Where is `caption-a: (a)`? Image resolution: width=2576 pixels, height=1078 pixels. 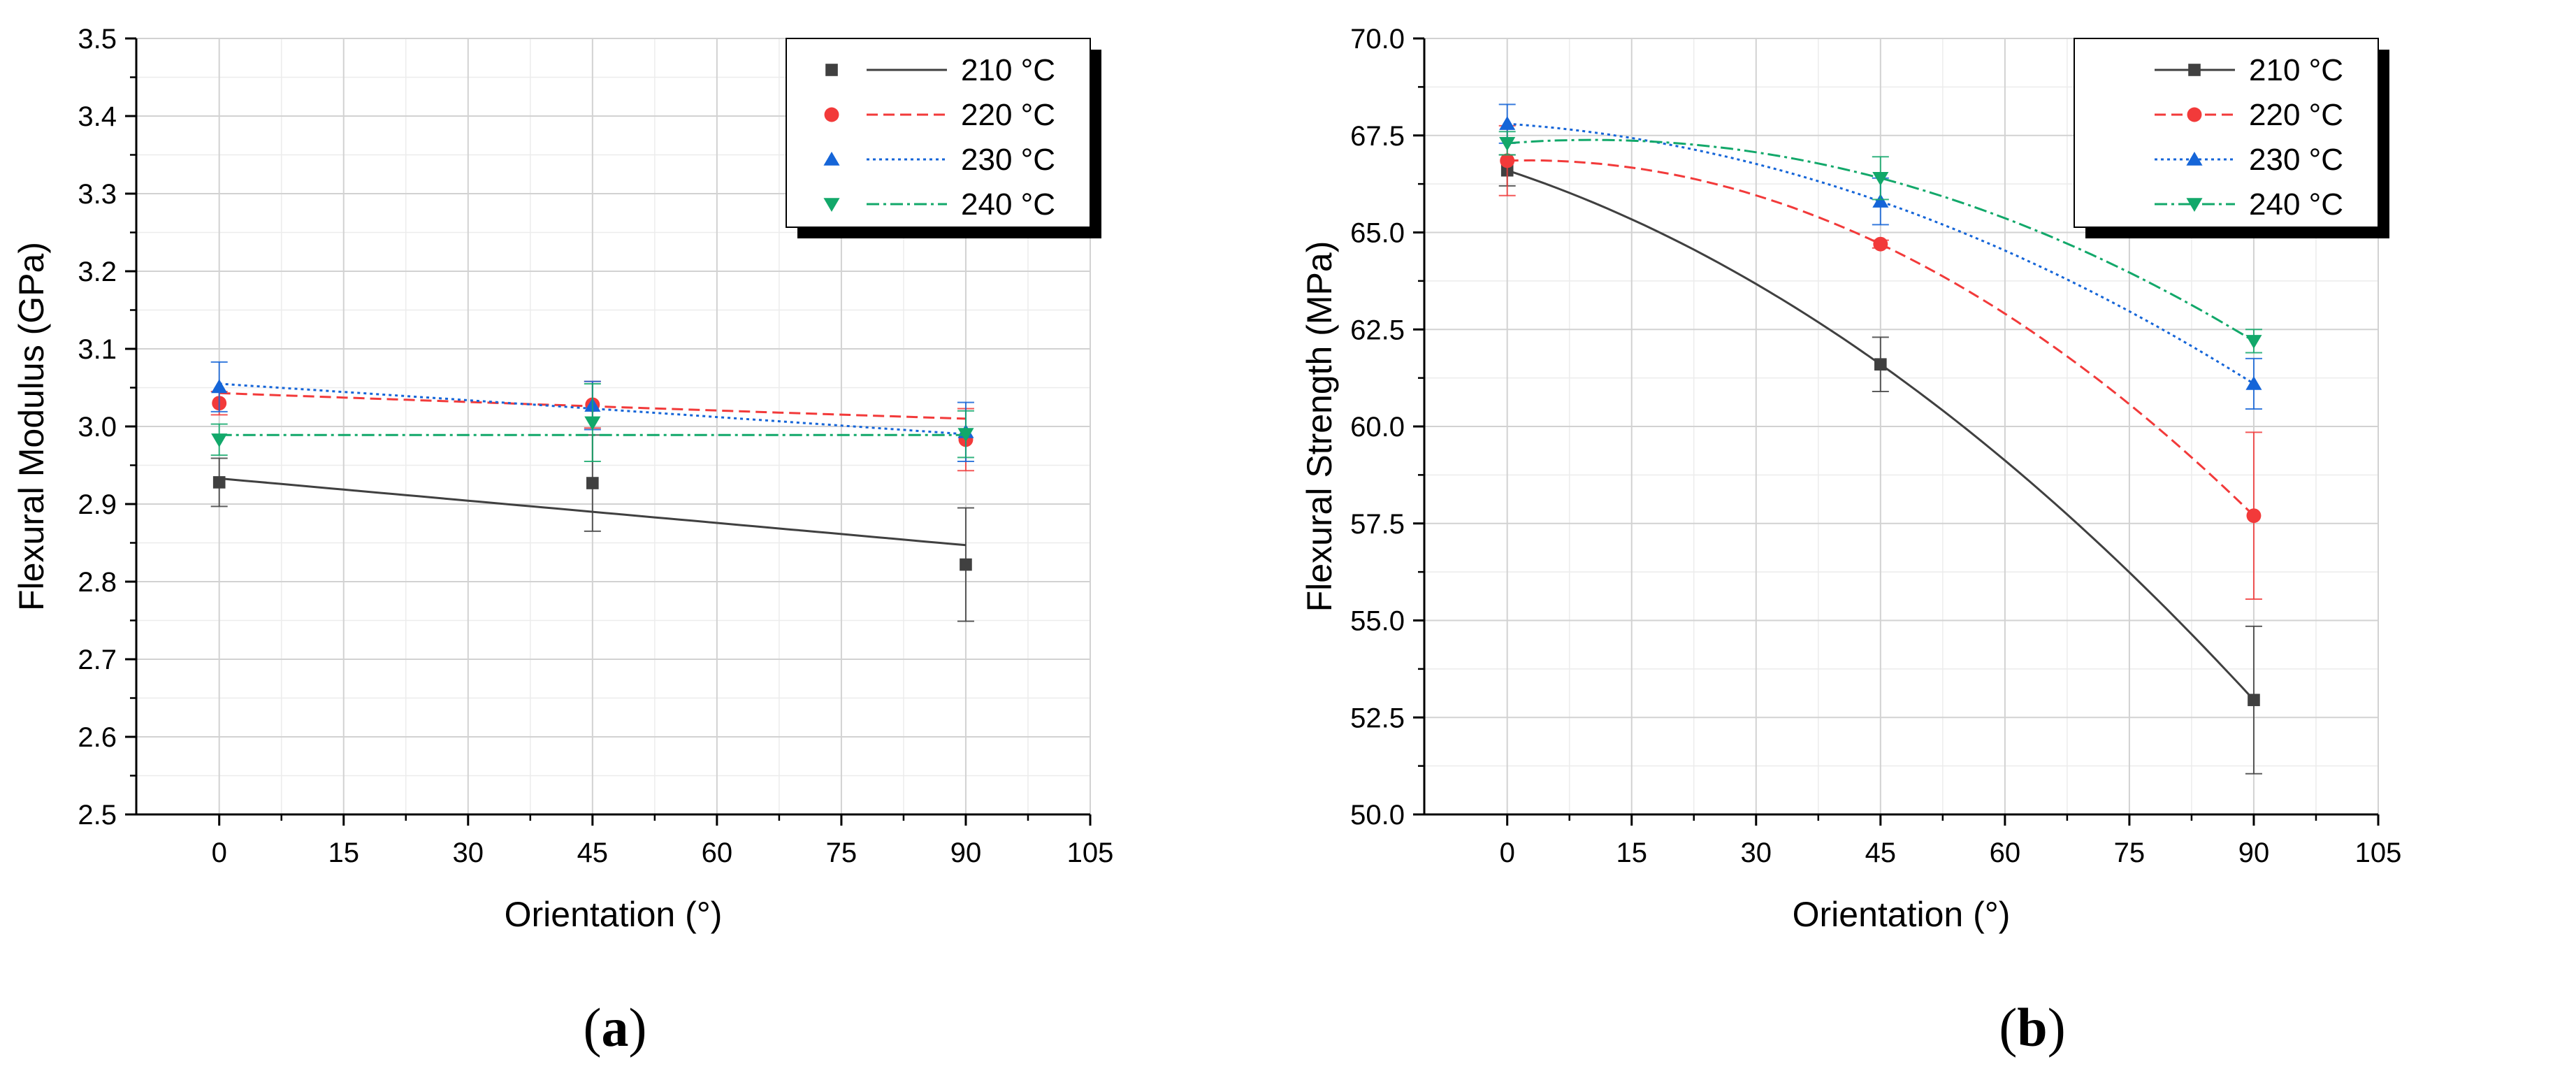 caption-a: (a) is located at coordinates (615, 1027).